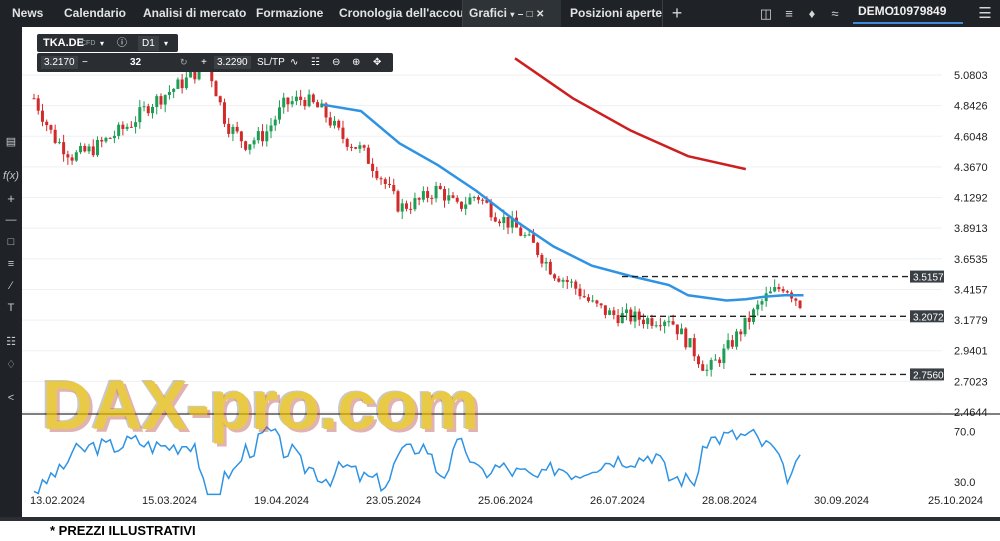 The height and width of the screenshot is (541, 1000). I want to click on nav-education: Formazione, so click(290, 13).